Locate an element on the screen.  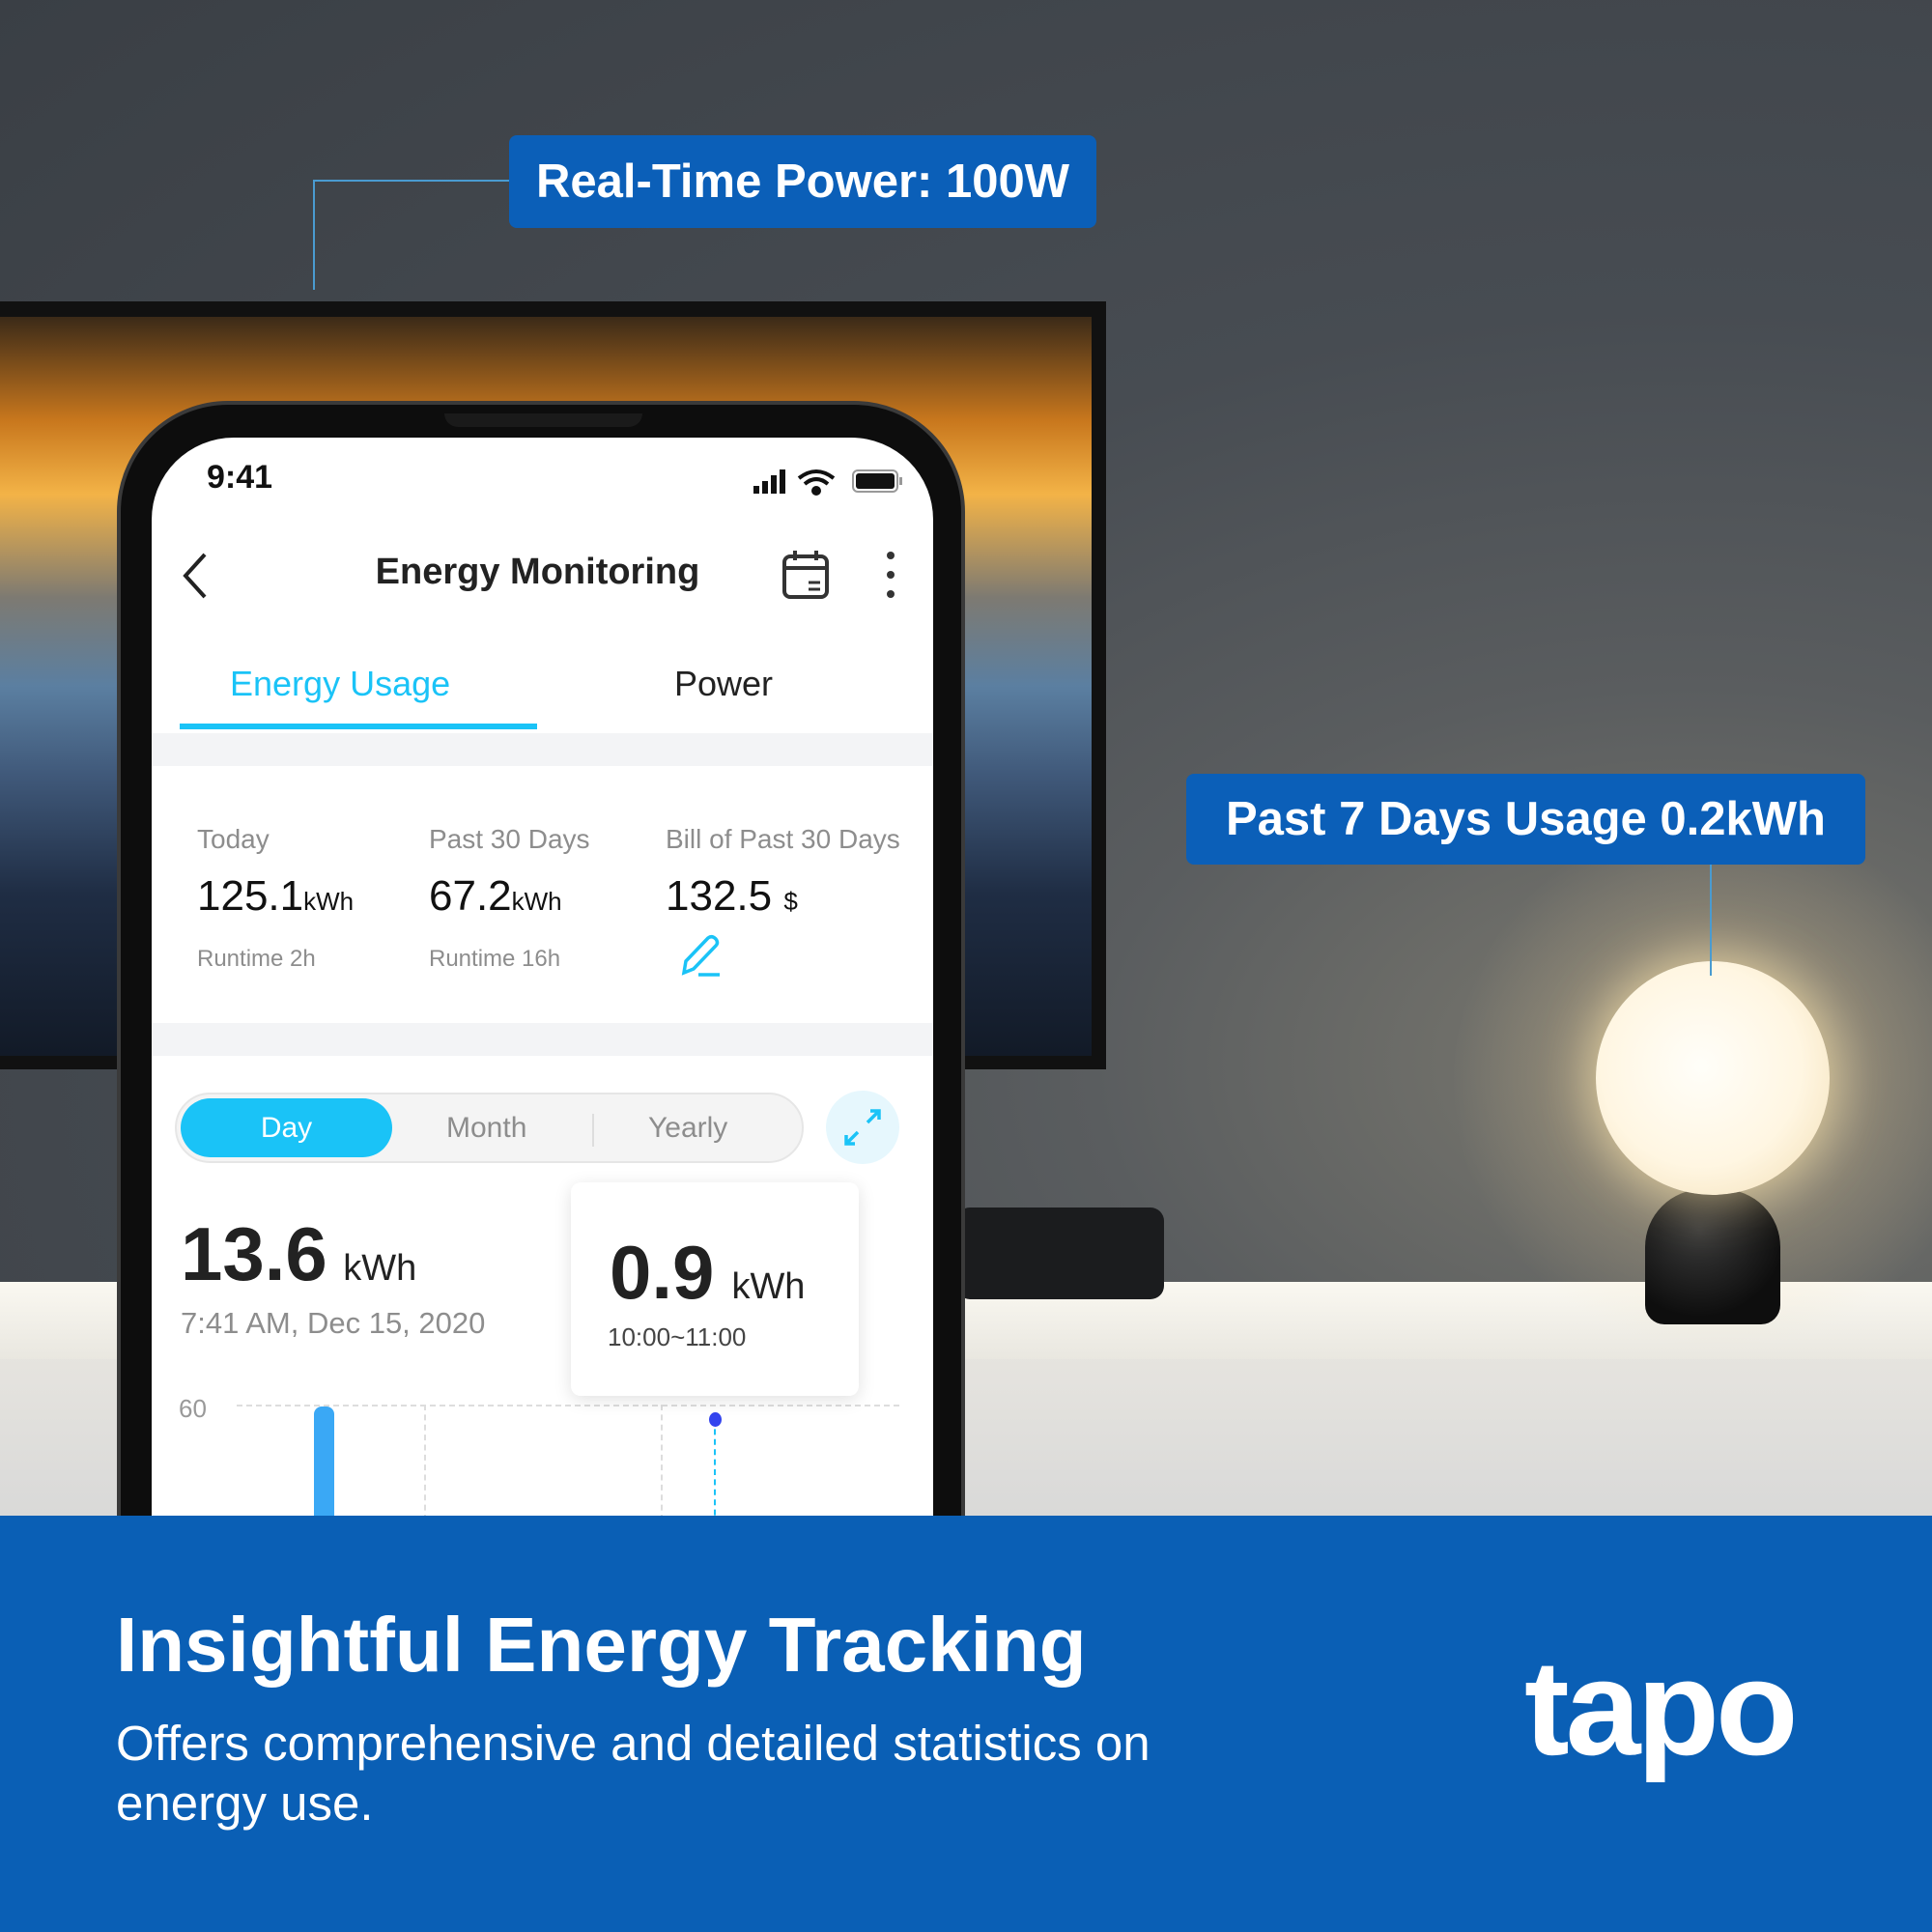
stat-today: Today 125.1kWh Runtime 2h is located at coordinates (275, 898).